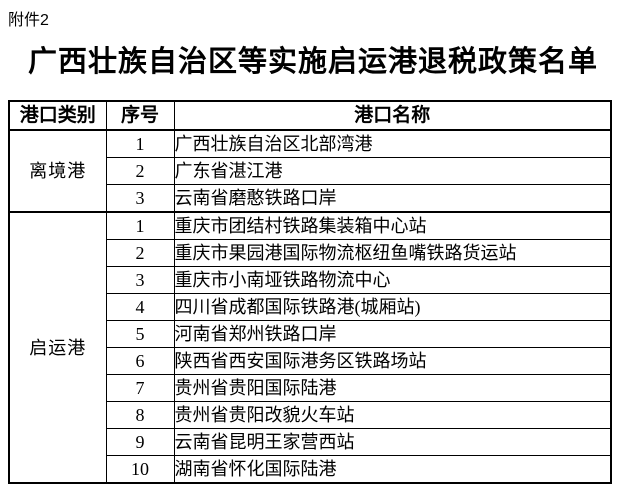  Describe the element at coordinates (140, 361) in the screenshot. I see `serial-cell: 6` at that location.